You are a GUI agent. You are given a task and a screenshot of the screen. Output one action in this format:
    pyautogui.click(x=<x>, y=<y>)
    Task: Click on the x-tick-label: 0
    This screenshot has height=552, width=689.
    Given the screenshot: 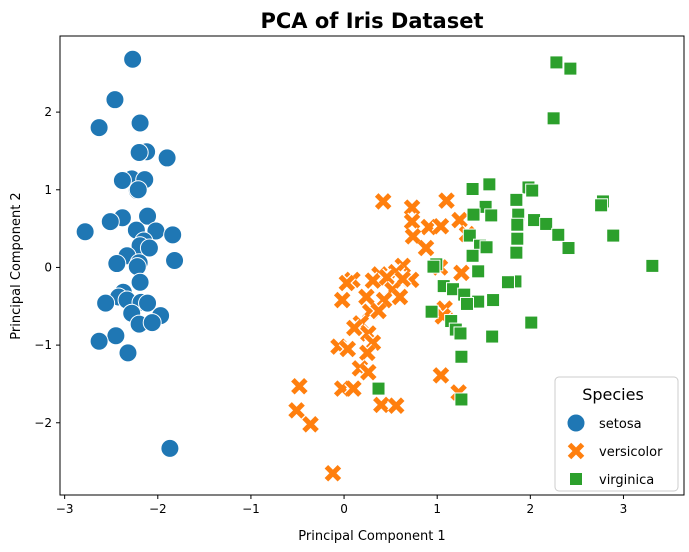 What is the action you would take?
    pyautogui.click(x=344, y=509)
    